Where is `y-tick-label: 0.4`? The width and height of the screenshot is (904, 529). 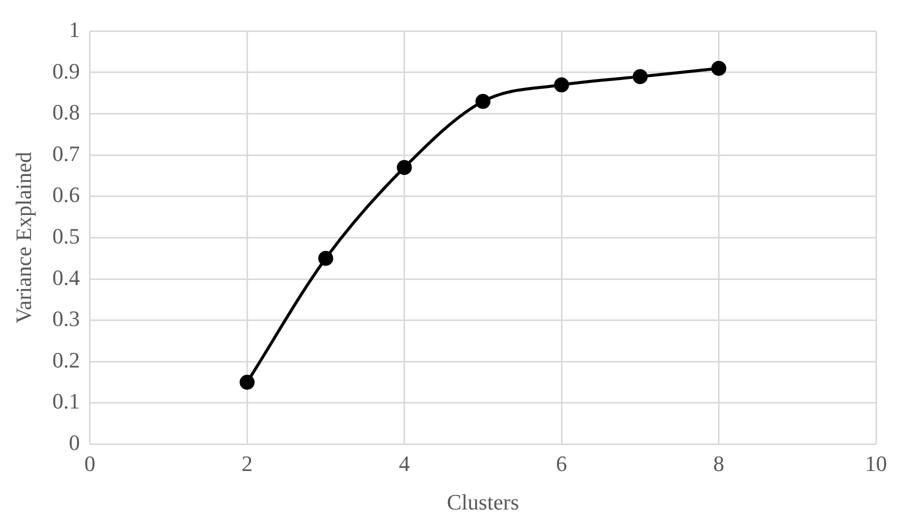 y-tick-label: 0.4 is located at coordinates (66, 277).